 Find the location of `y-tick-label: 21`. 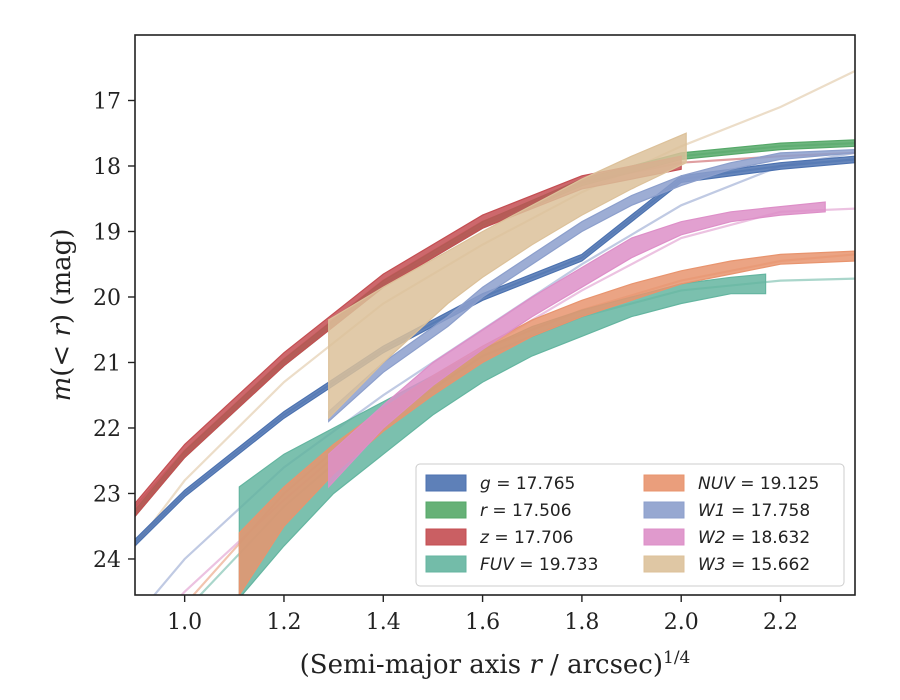

y-tick-label: 21 is located at coordinates (107, 363).